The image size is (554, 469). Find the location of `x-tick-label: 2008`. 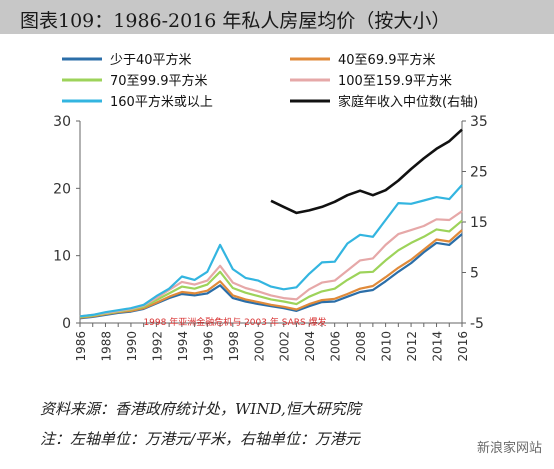

x-tick-label: 2008 is located at coordinates (361, 346).